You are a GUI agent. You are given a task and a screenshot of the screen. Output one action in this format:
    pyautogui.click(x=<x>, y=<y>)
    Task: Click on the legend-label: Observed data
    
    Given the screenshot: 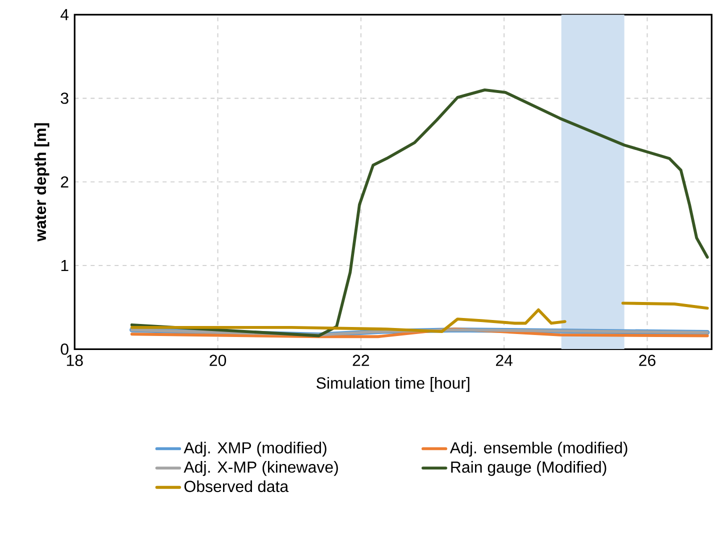 What is the action you would take?
    pyautogui.click(x=236, y=486)
    